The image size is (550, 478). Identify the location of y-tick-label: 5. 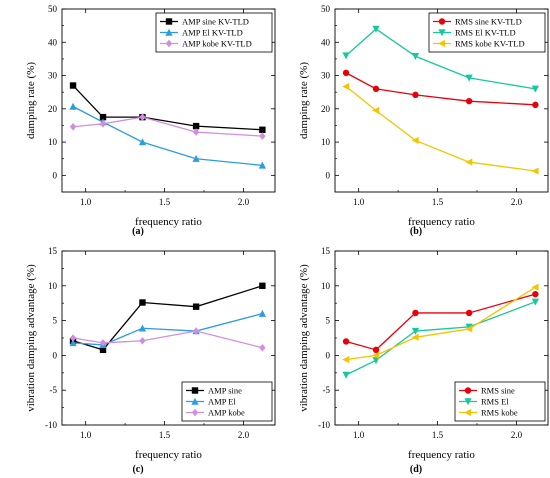
(328, 321).